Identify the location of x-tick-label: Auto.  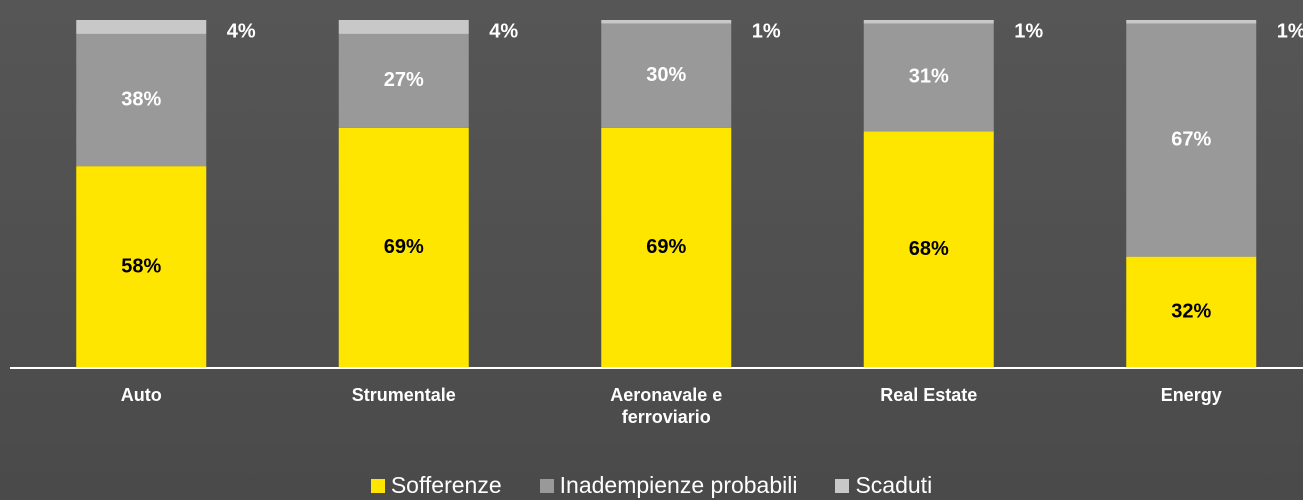
(141, 395).